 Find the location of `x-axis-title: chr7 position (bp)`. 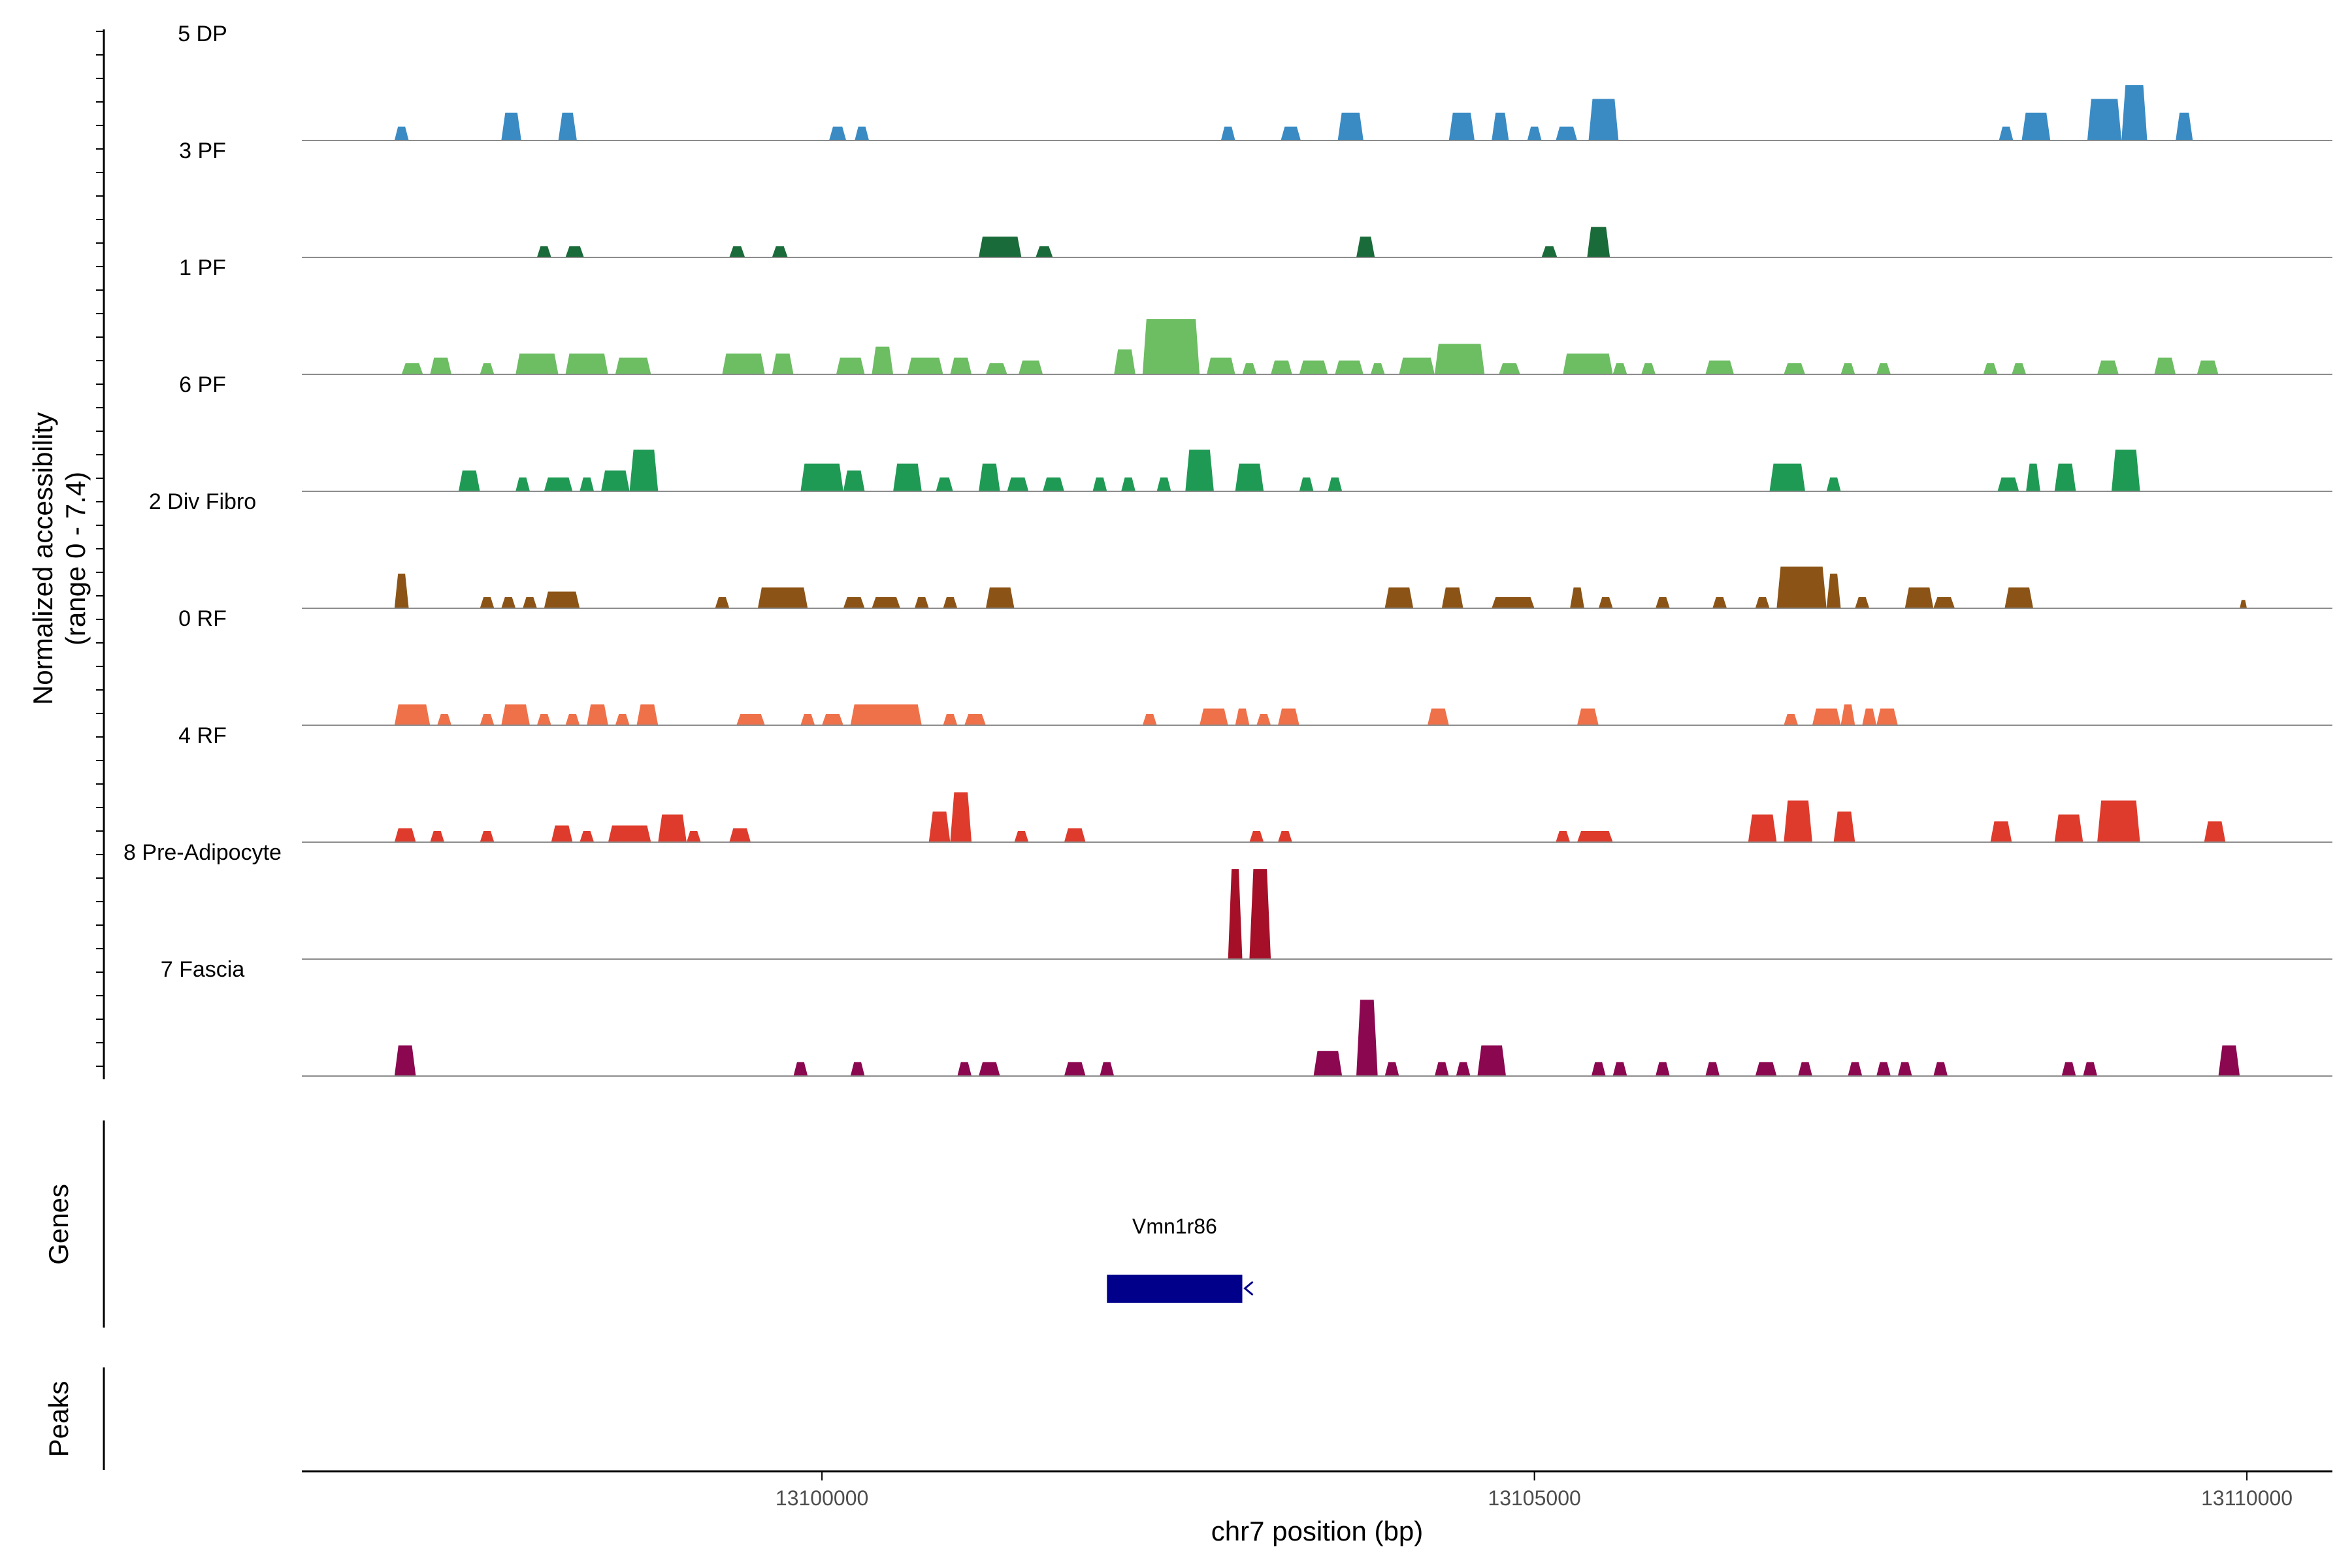

x-axis-title: chr7 position (bp) is located at coordinates (1317, 1531).